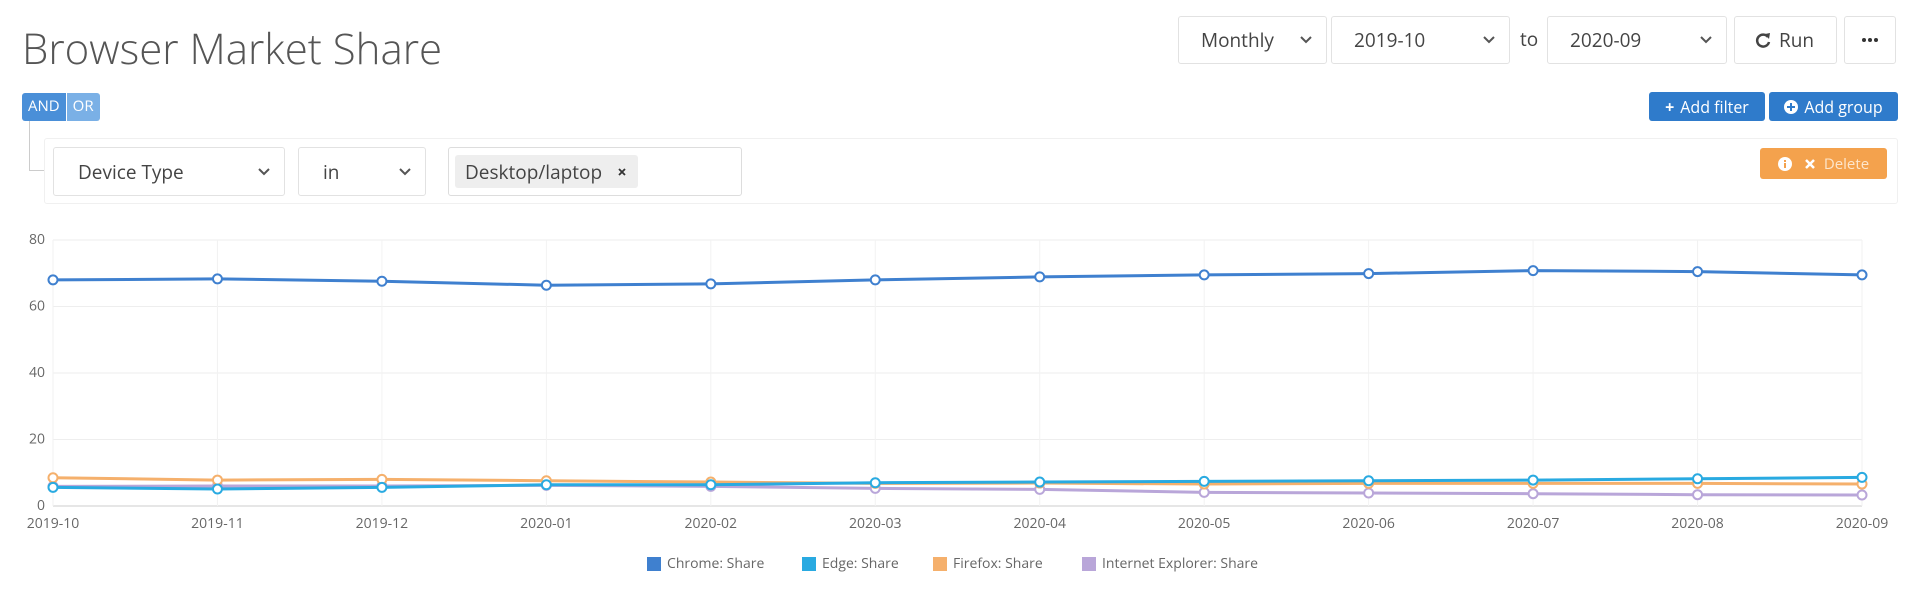 Image resolution: width=1920 pixels, height=589 pixels. I want to click on and-or-toggle: AND OR, so click(70, 107).